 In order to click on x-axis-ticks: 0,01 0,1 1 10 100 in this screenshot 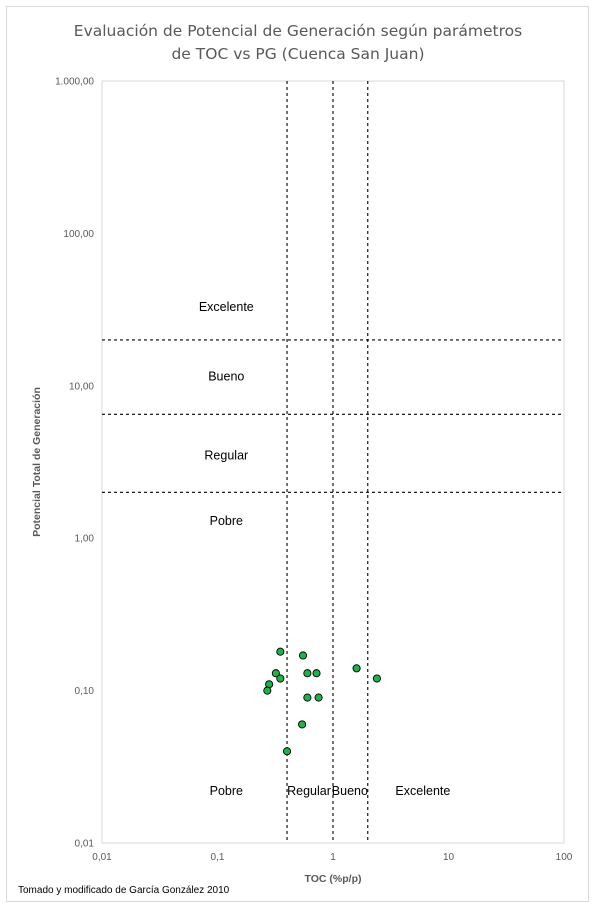, I will do `click(332, 857)`.